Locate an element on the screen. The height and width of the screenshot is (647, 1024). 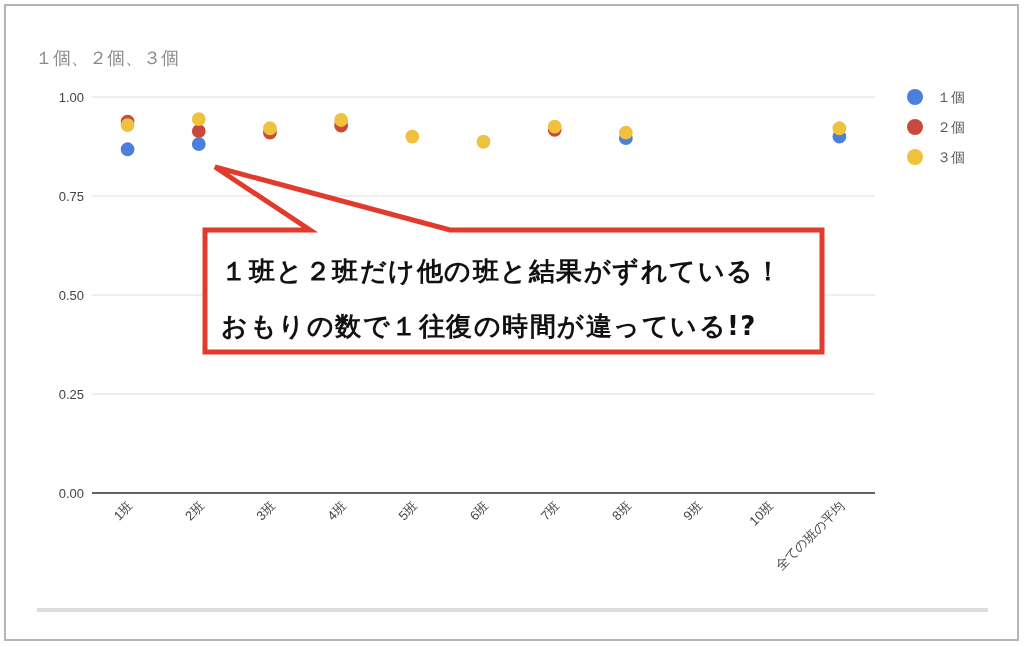
annotation: おもりの数で１往復の時間が違っている!? is located at coordinates (489, 326).